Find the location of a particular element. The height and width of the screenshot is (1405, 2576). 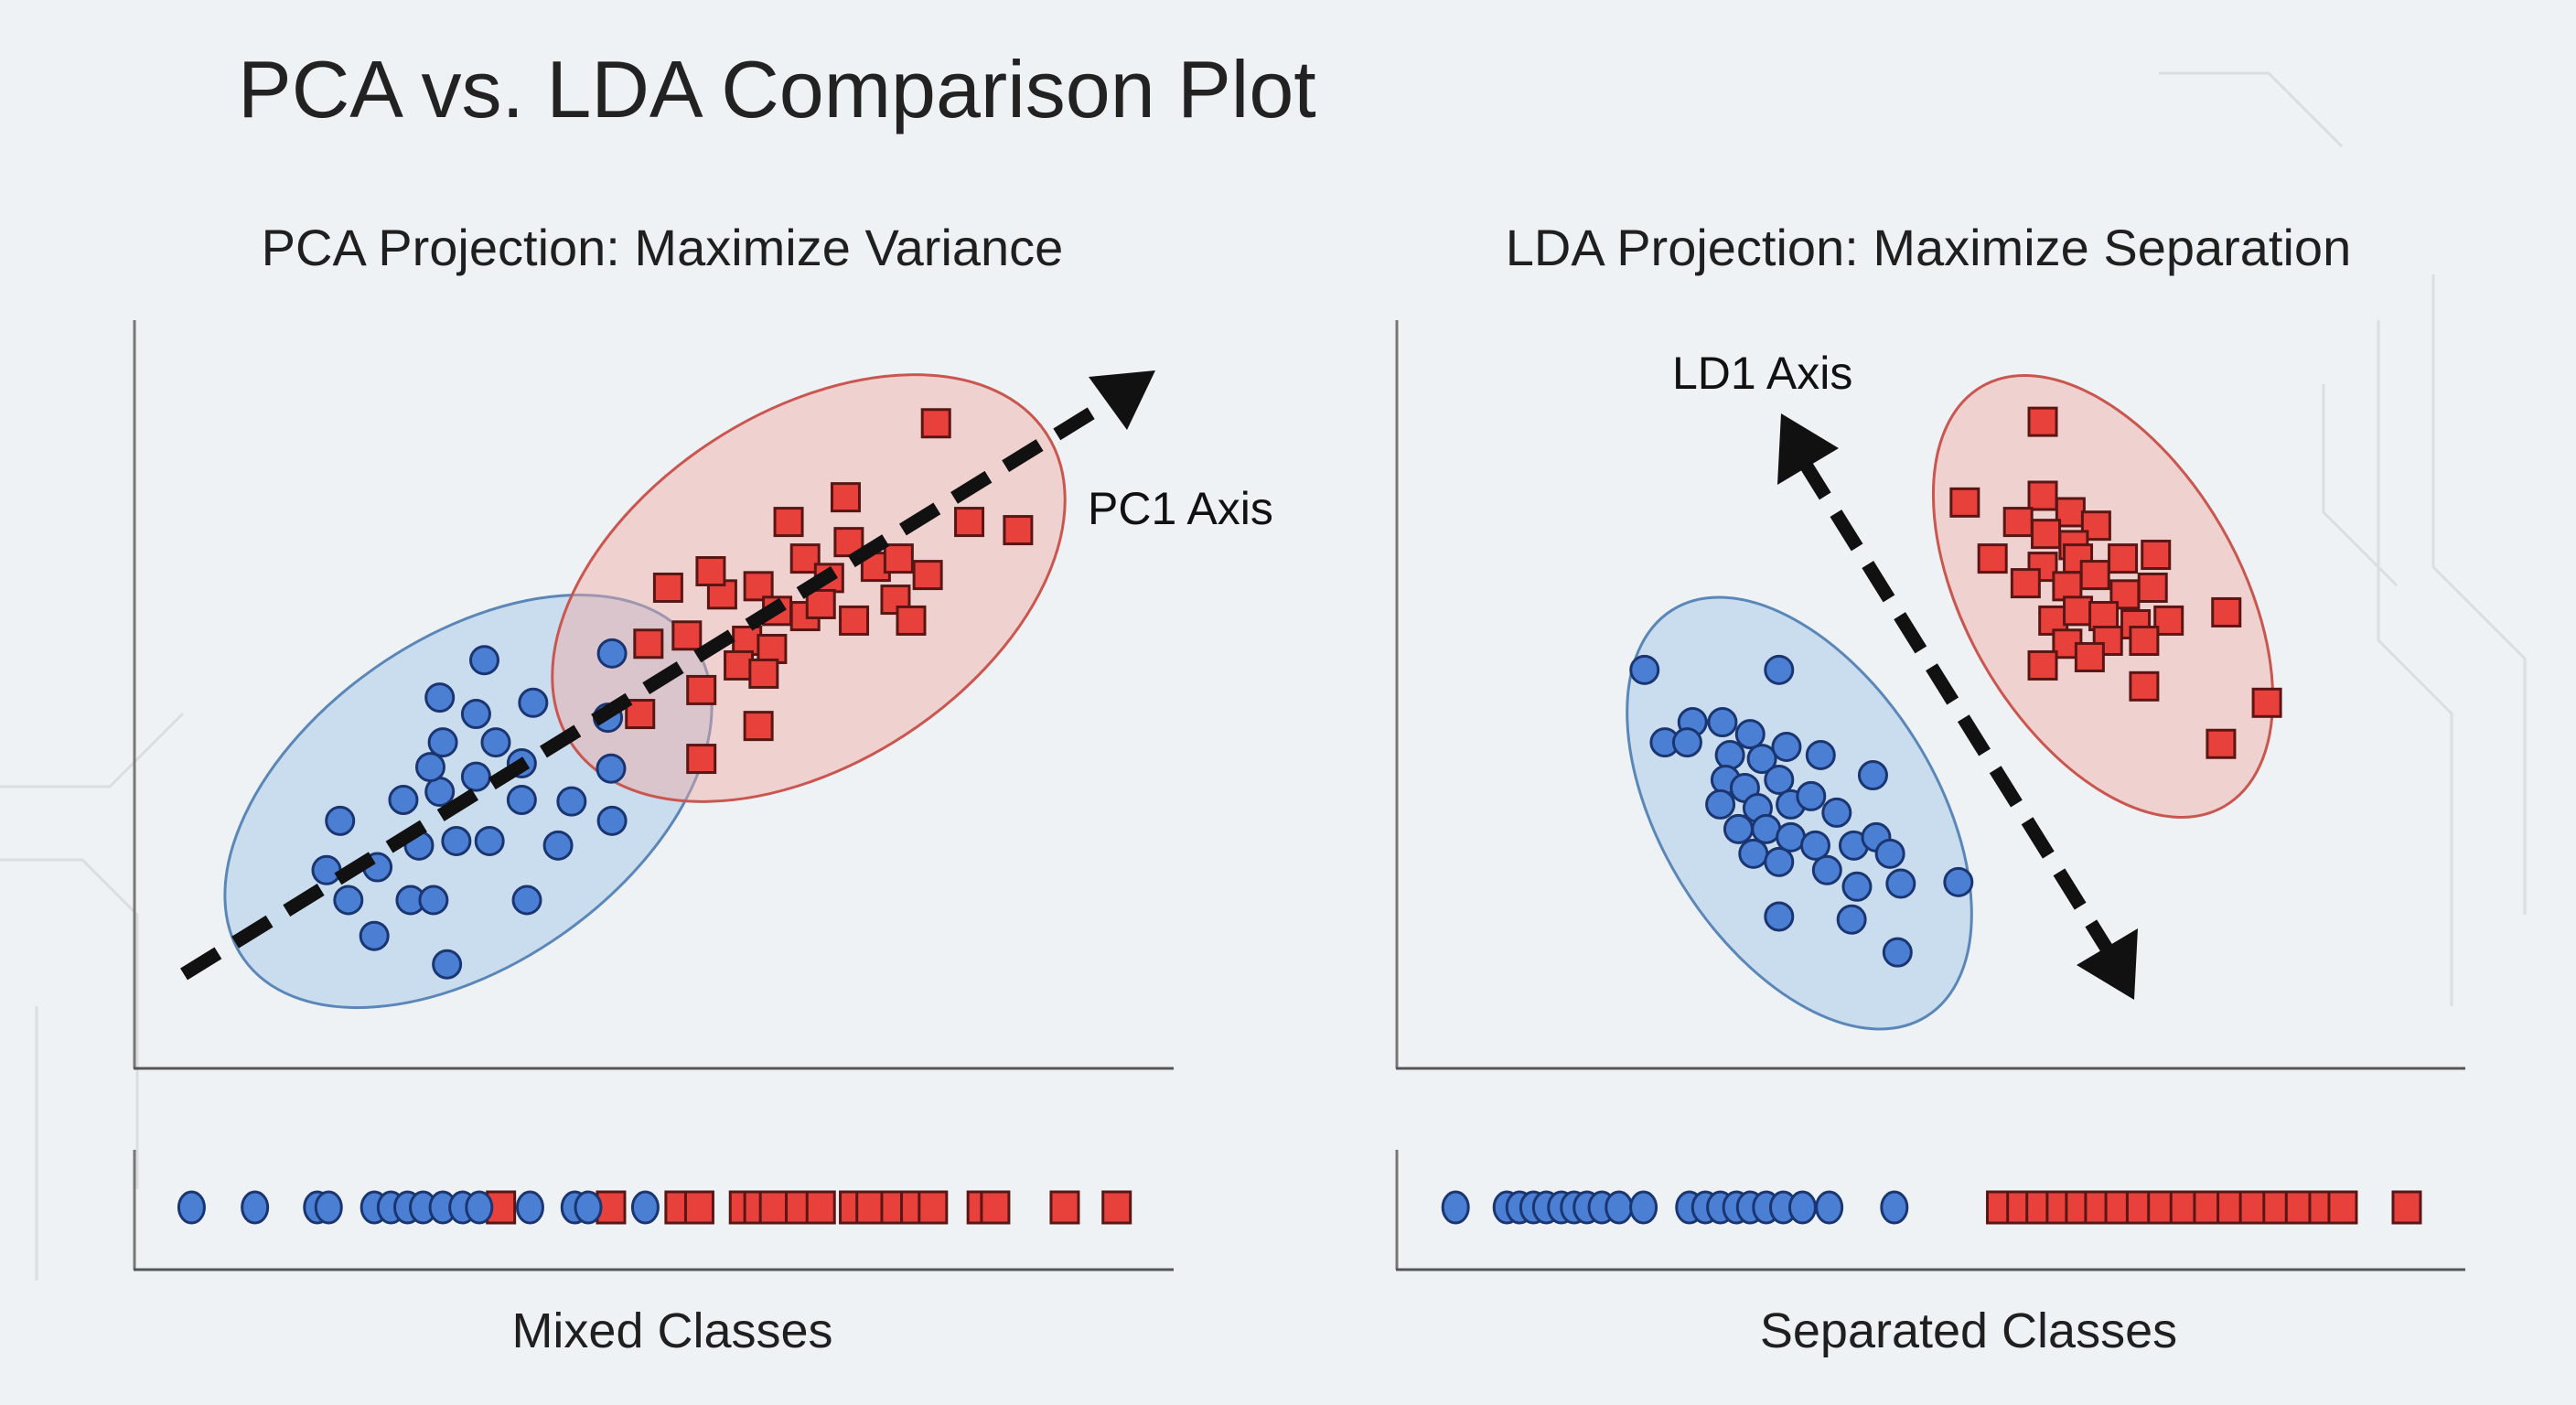

ld1-axis-label: LD1 Axis is located at coordinates (1762, 373).